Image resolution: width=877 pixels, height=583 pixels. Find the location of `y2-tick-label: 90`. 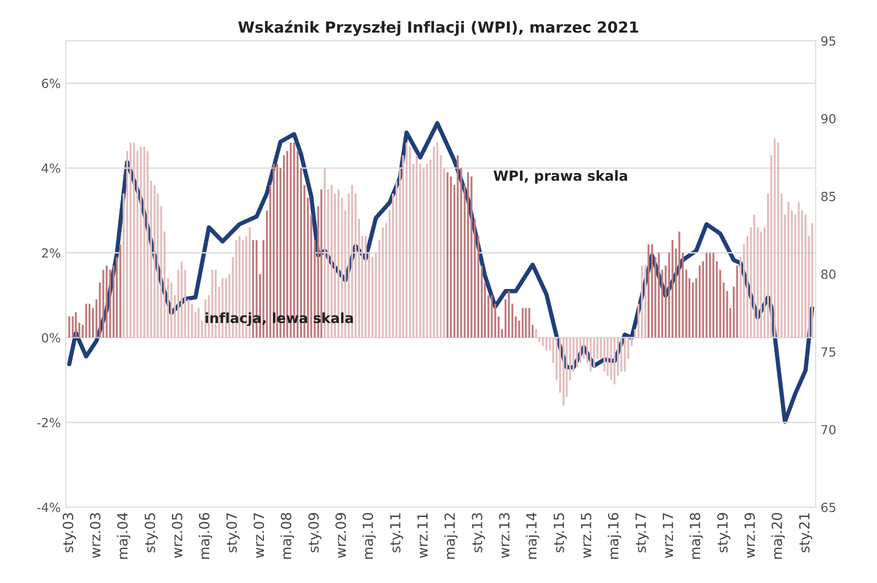

y2-tick-label: 90 is located at coordinates (828, 119).